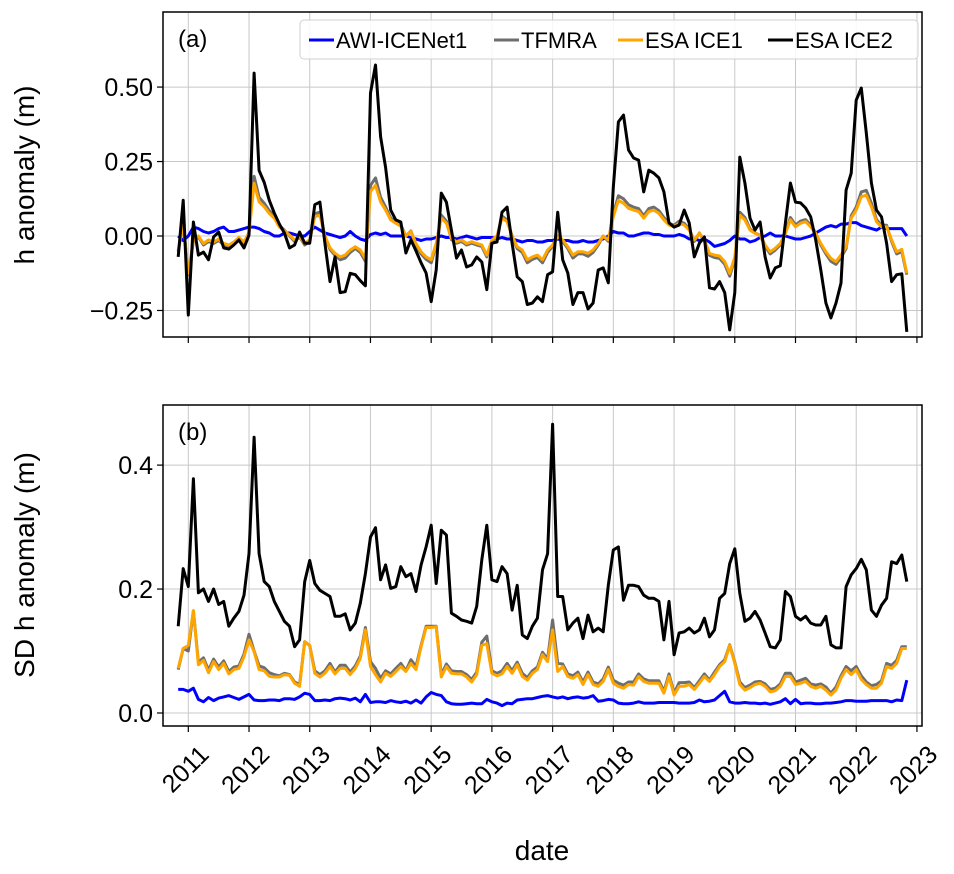 Image resolution: width=954 pixels, height=874 pixels. What do you see at coordinates (549, 769) in the screenshot?
I see `x-tick-label: 2017` at bounding box center [549, 769].